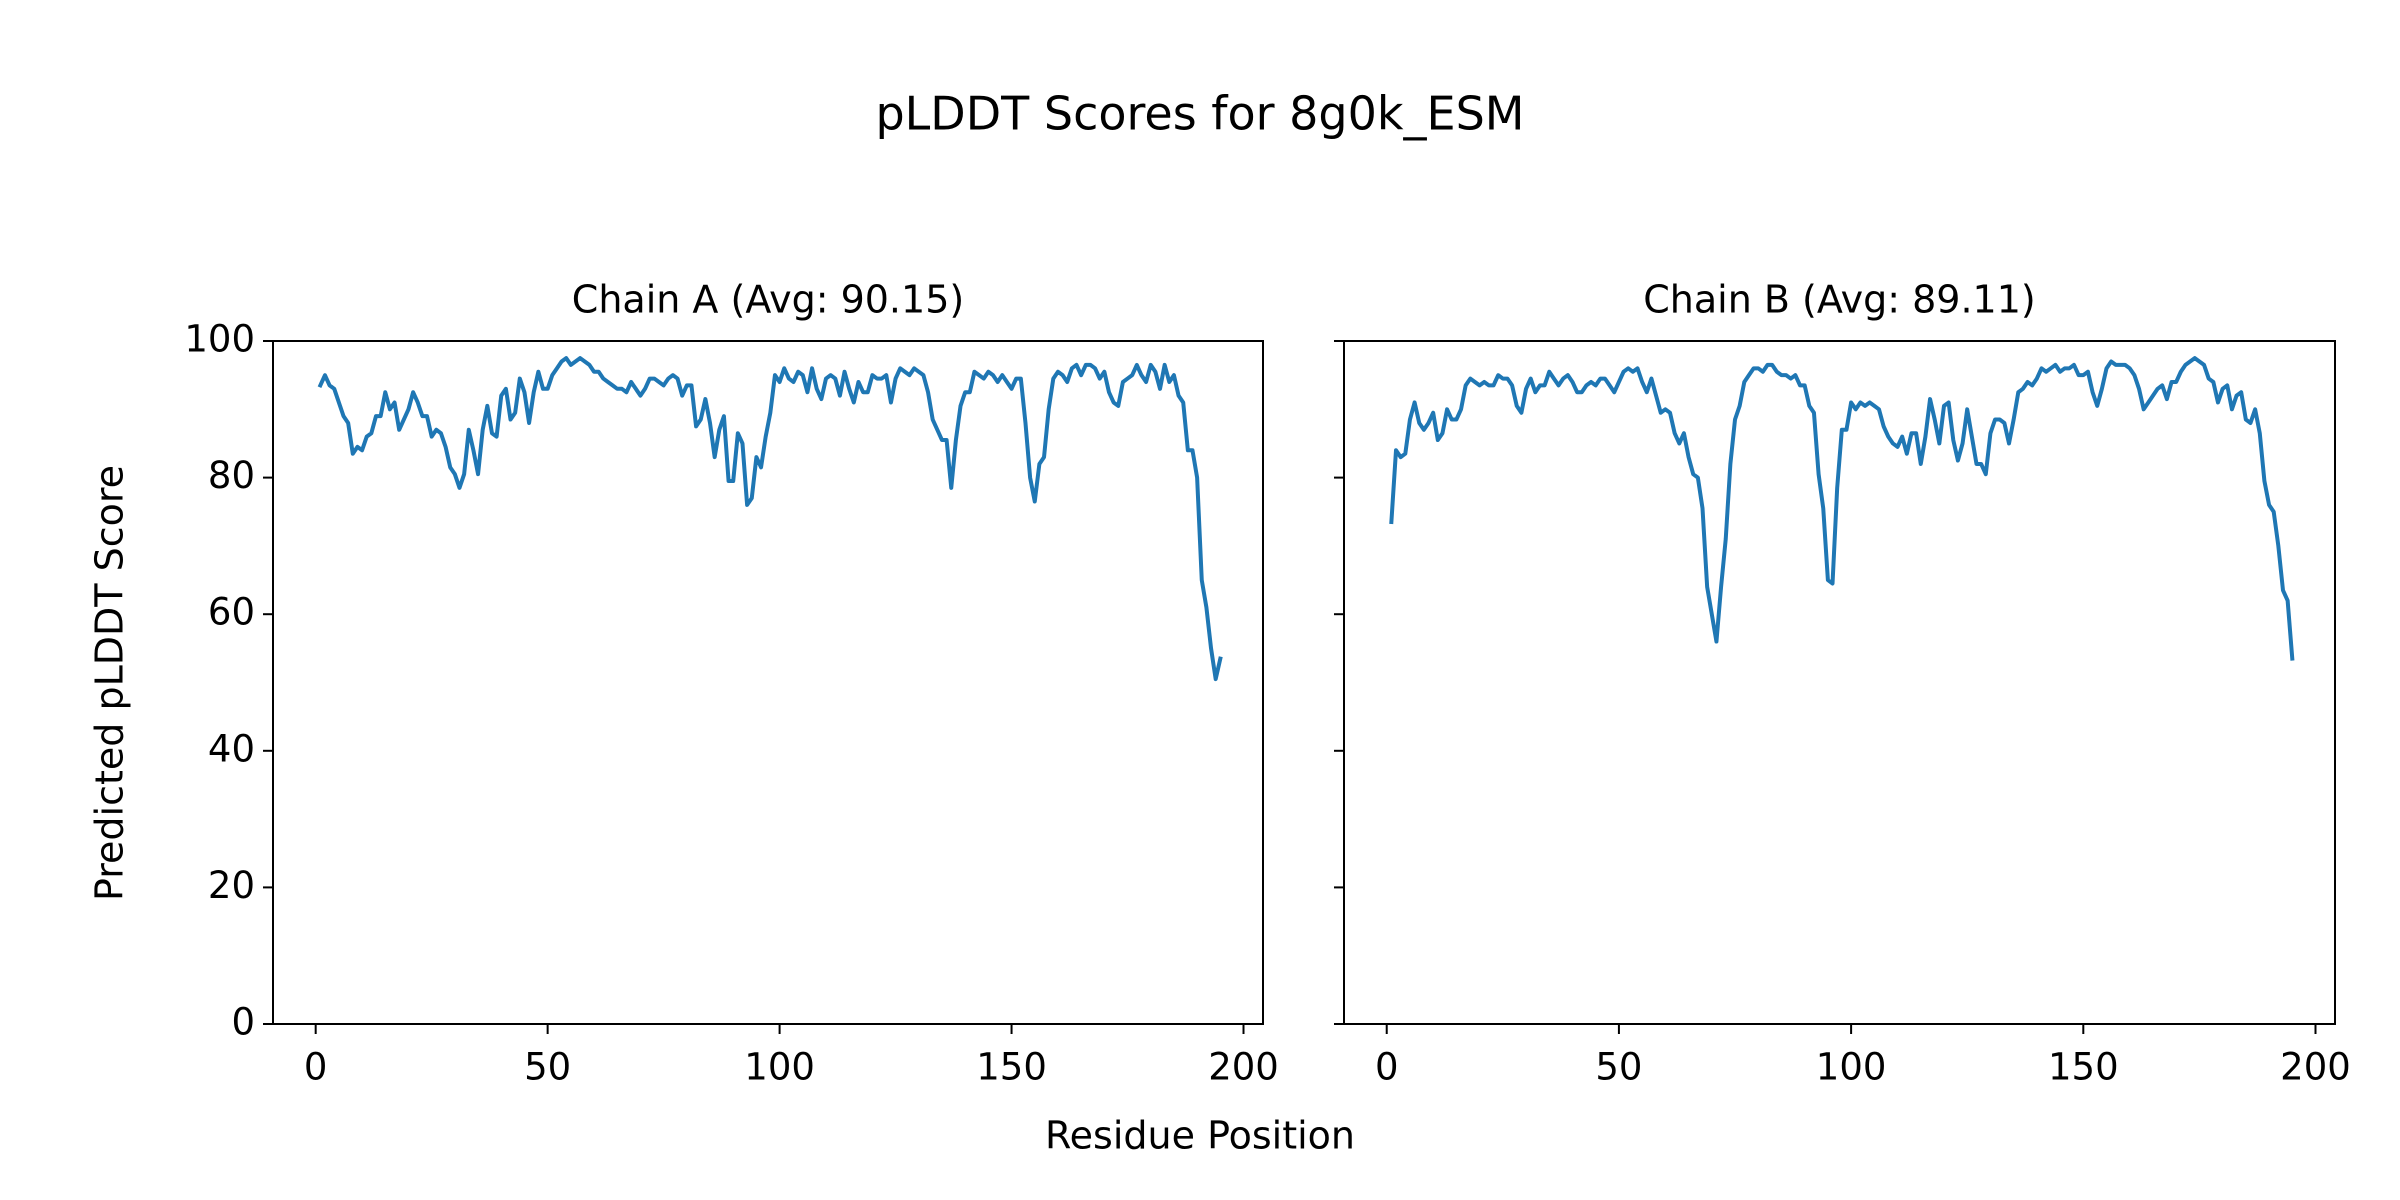 This screenshot has height=1200, width=2400. I want to click on y-tick-label: 60, so click(231, 612).